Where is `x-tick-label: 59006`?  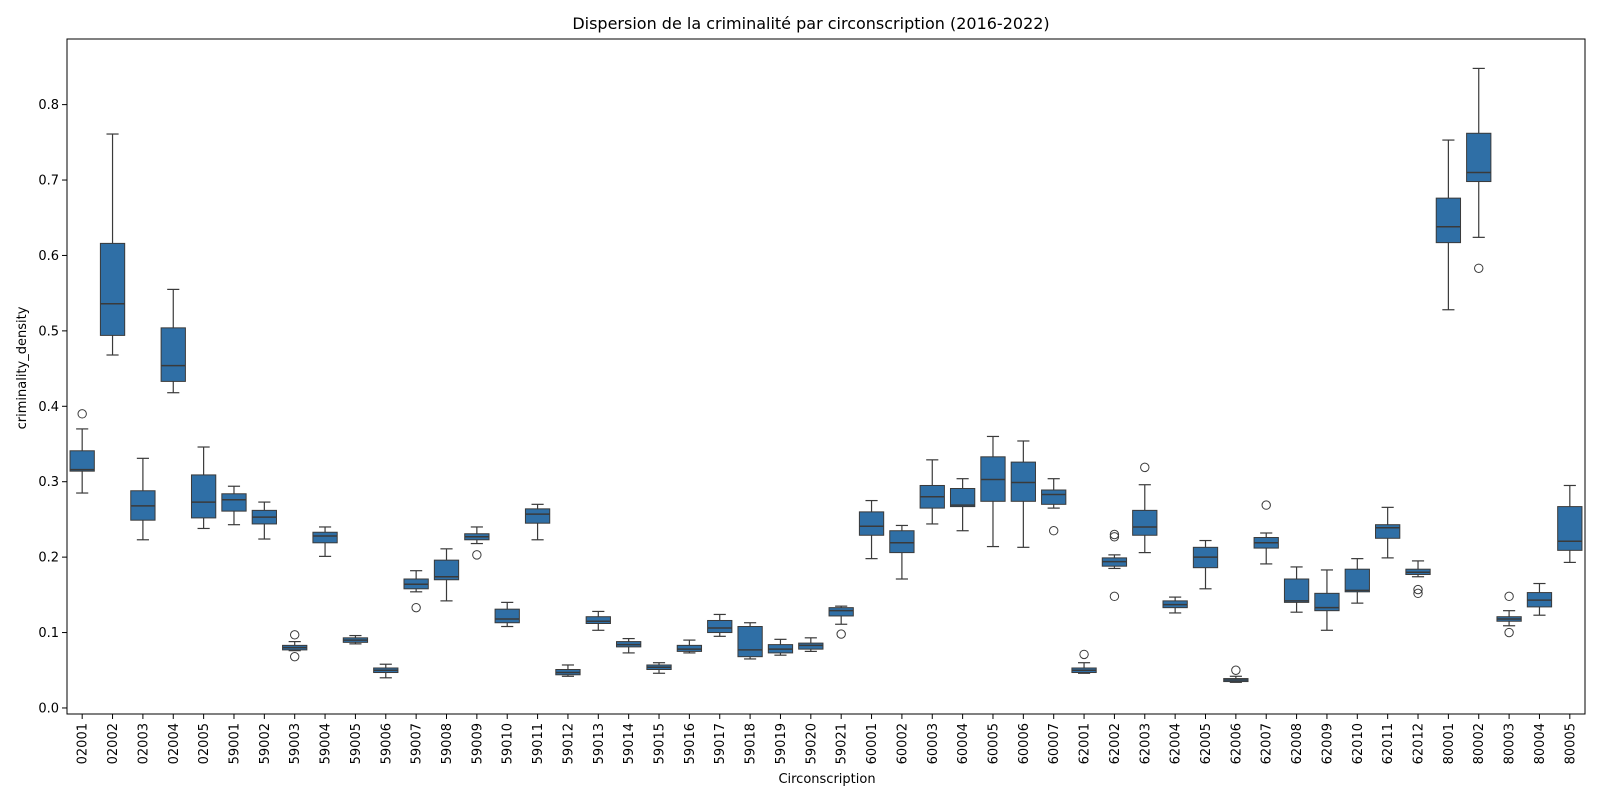
x-tick-label: 59006 is located at coordinates (386, 743).